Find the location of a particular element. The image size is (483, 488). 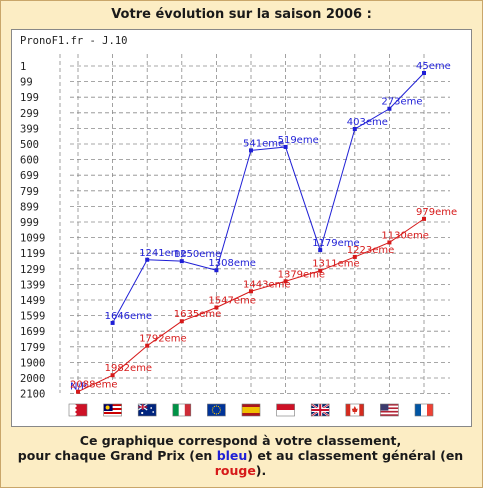

chart-label: PronoF1.fr - J.10 is located at coordinates (73, 41).